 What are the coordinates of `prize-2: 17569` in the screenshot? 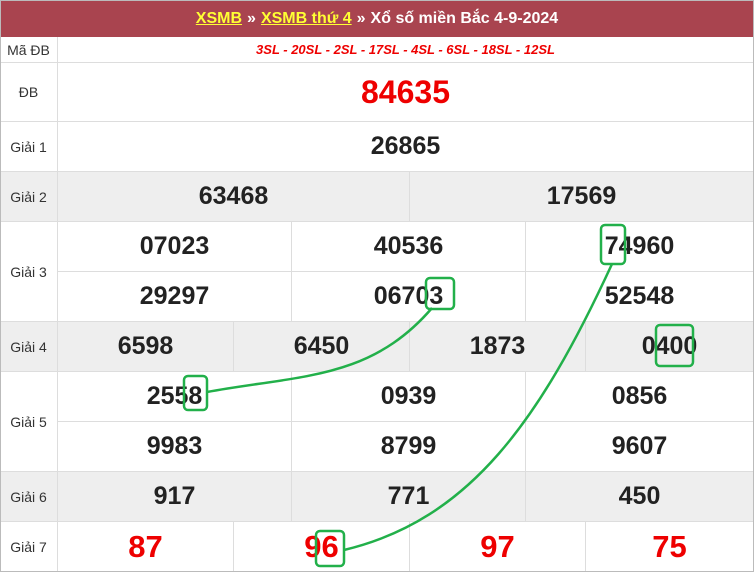 It's located at (582, 197).